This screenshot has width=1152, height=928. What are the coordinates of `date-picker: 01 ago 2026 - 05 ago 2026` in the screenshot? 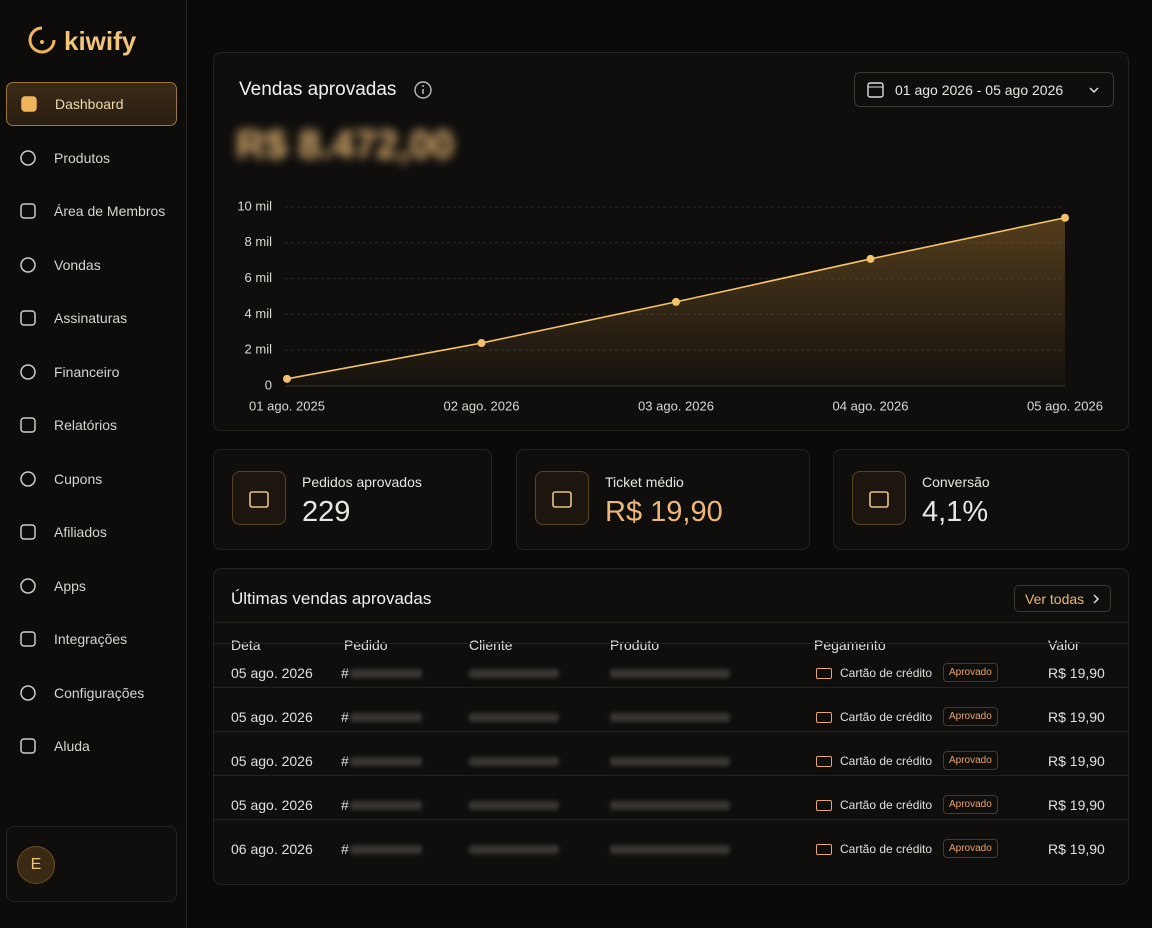 It's located at (984, 89).